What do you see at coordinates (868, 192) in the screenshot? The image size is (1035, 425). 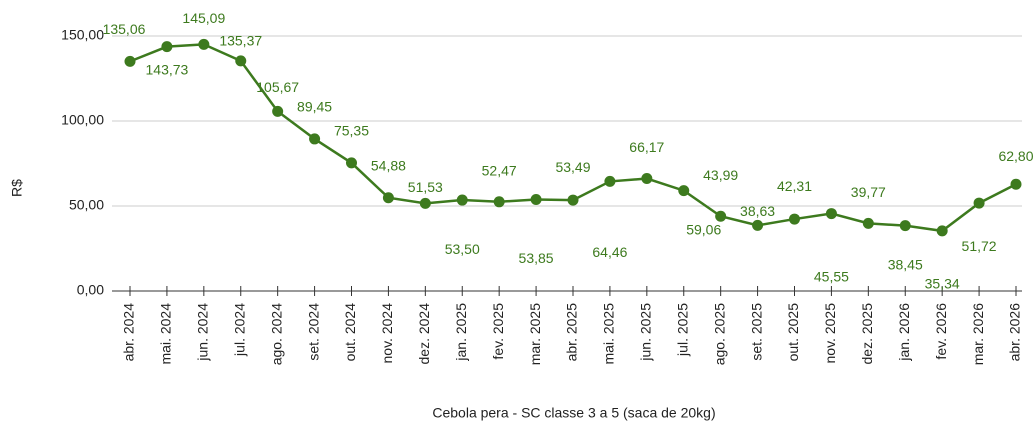 I see `value-label: 39,77` at bounding box center [868, 192].